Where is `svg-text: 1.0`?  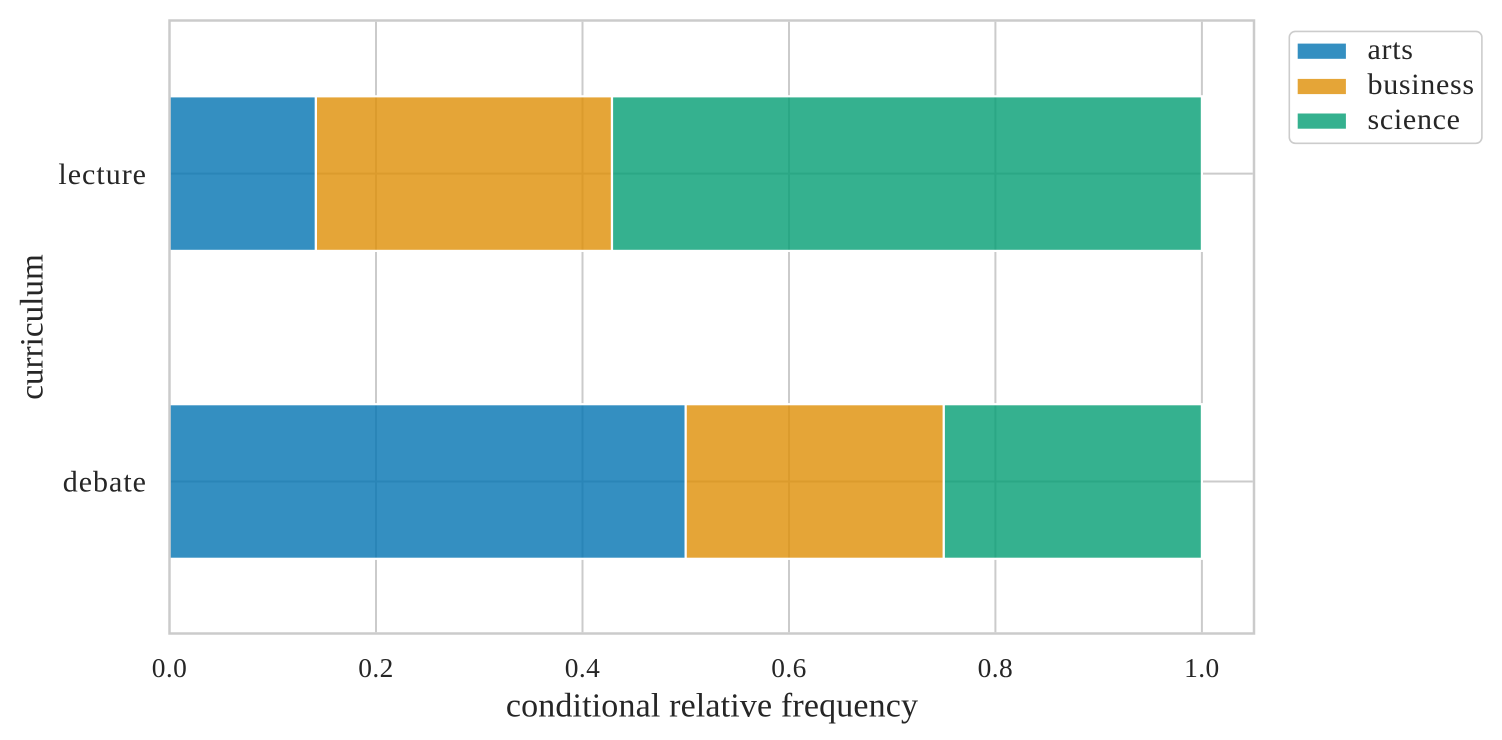
svg-text: 1.0 is located at coordinates (1201, 668).